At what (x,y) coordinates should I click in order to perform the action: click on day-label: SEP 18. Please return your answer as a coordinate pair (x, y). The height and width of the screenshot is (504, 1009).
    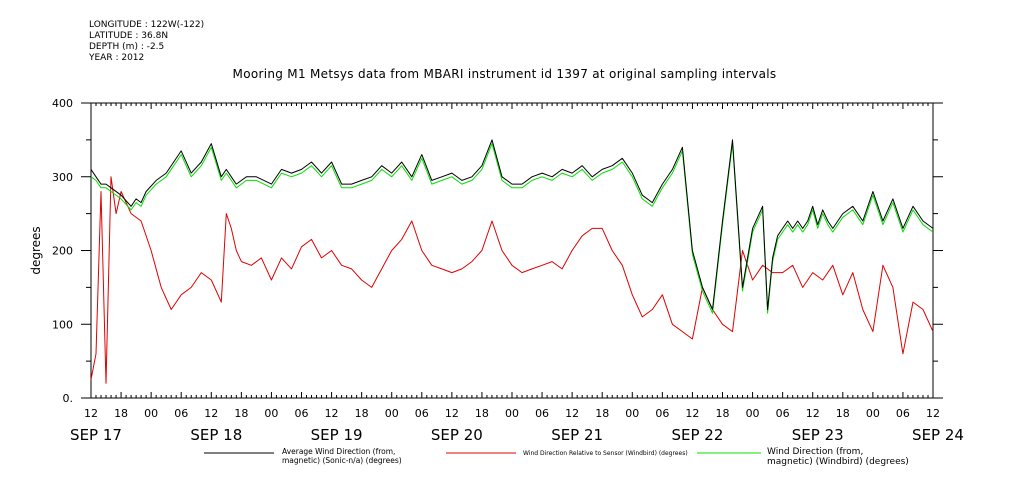
    Looking at the image, I should click on (216, 435).